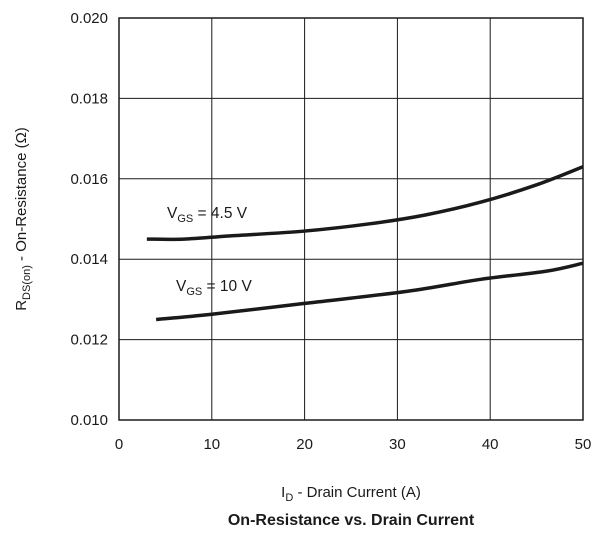 This screenshot has height=533, width=593. What do you see at coordinates (89, 18) in the screenshot?
I see `y-tick-label: 0.020` at bounding box center [89, 18].